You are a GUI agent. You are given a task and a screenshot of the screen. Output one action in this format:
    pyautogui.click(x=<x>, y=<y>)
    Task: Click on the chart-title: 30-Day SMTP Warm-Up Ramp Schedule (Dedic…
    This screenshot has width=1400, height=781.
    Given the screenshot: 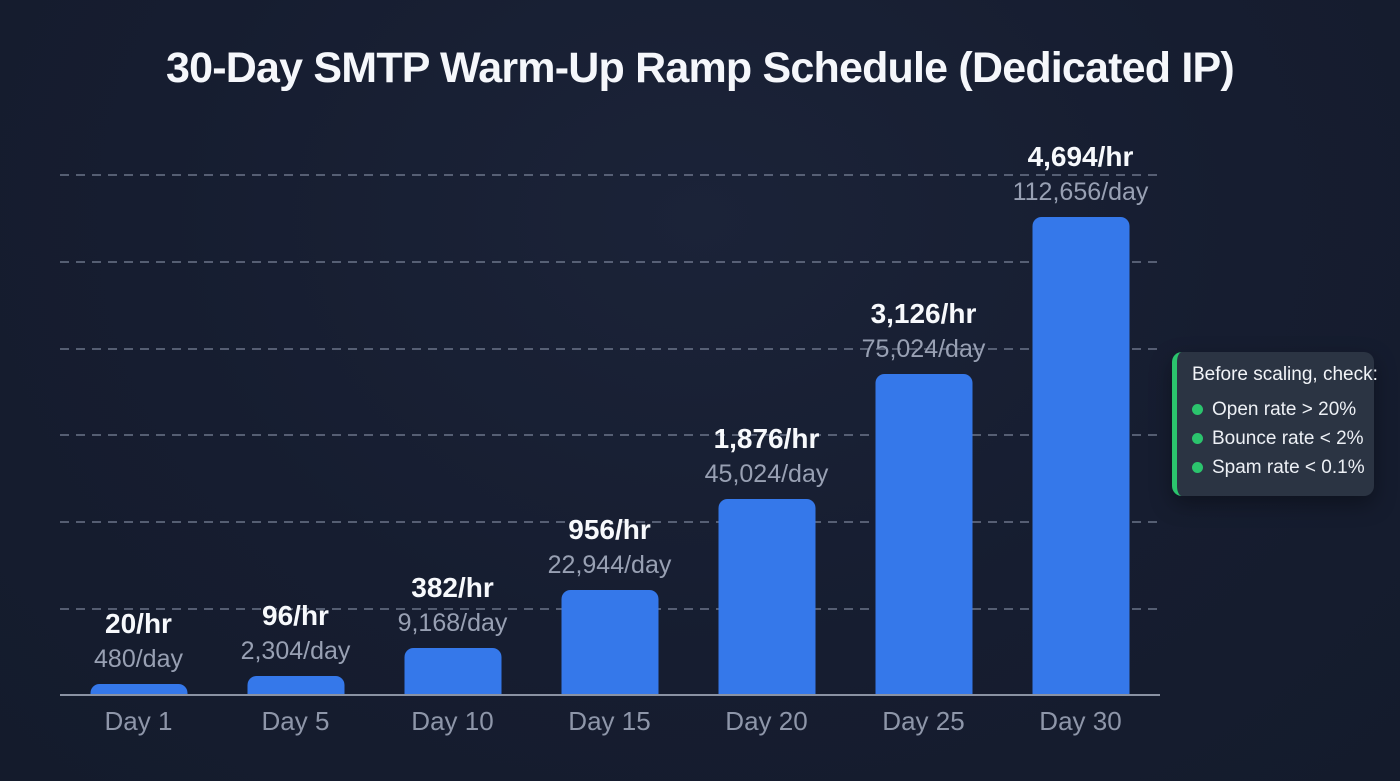 What is the action you would take?
    pyautogui.click(x=700, y=68)
    